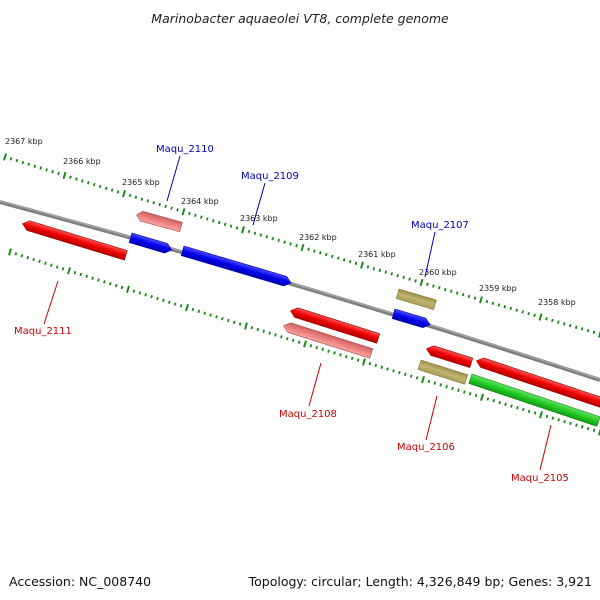 The width and height of the screenshot is (600, 600). What do you see at coordinates (426, 447) in the screenshot?
I see `gene-label-maqu-2106: Maqu_2106` at bounding box center [426, 447].